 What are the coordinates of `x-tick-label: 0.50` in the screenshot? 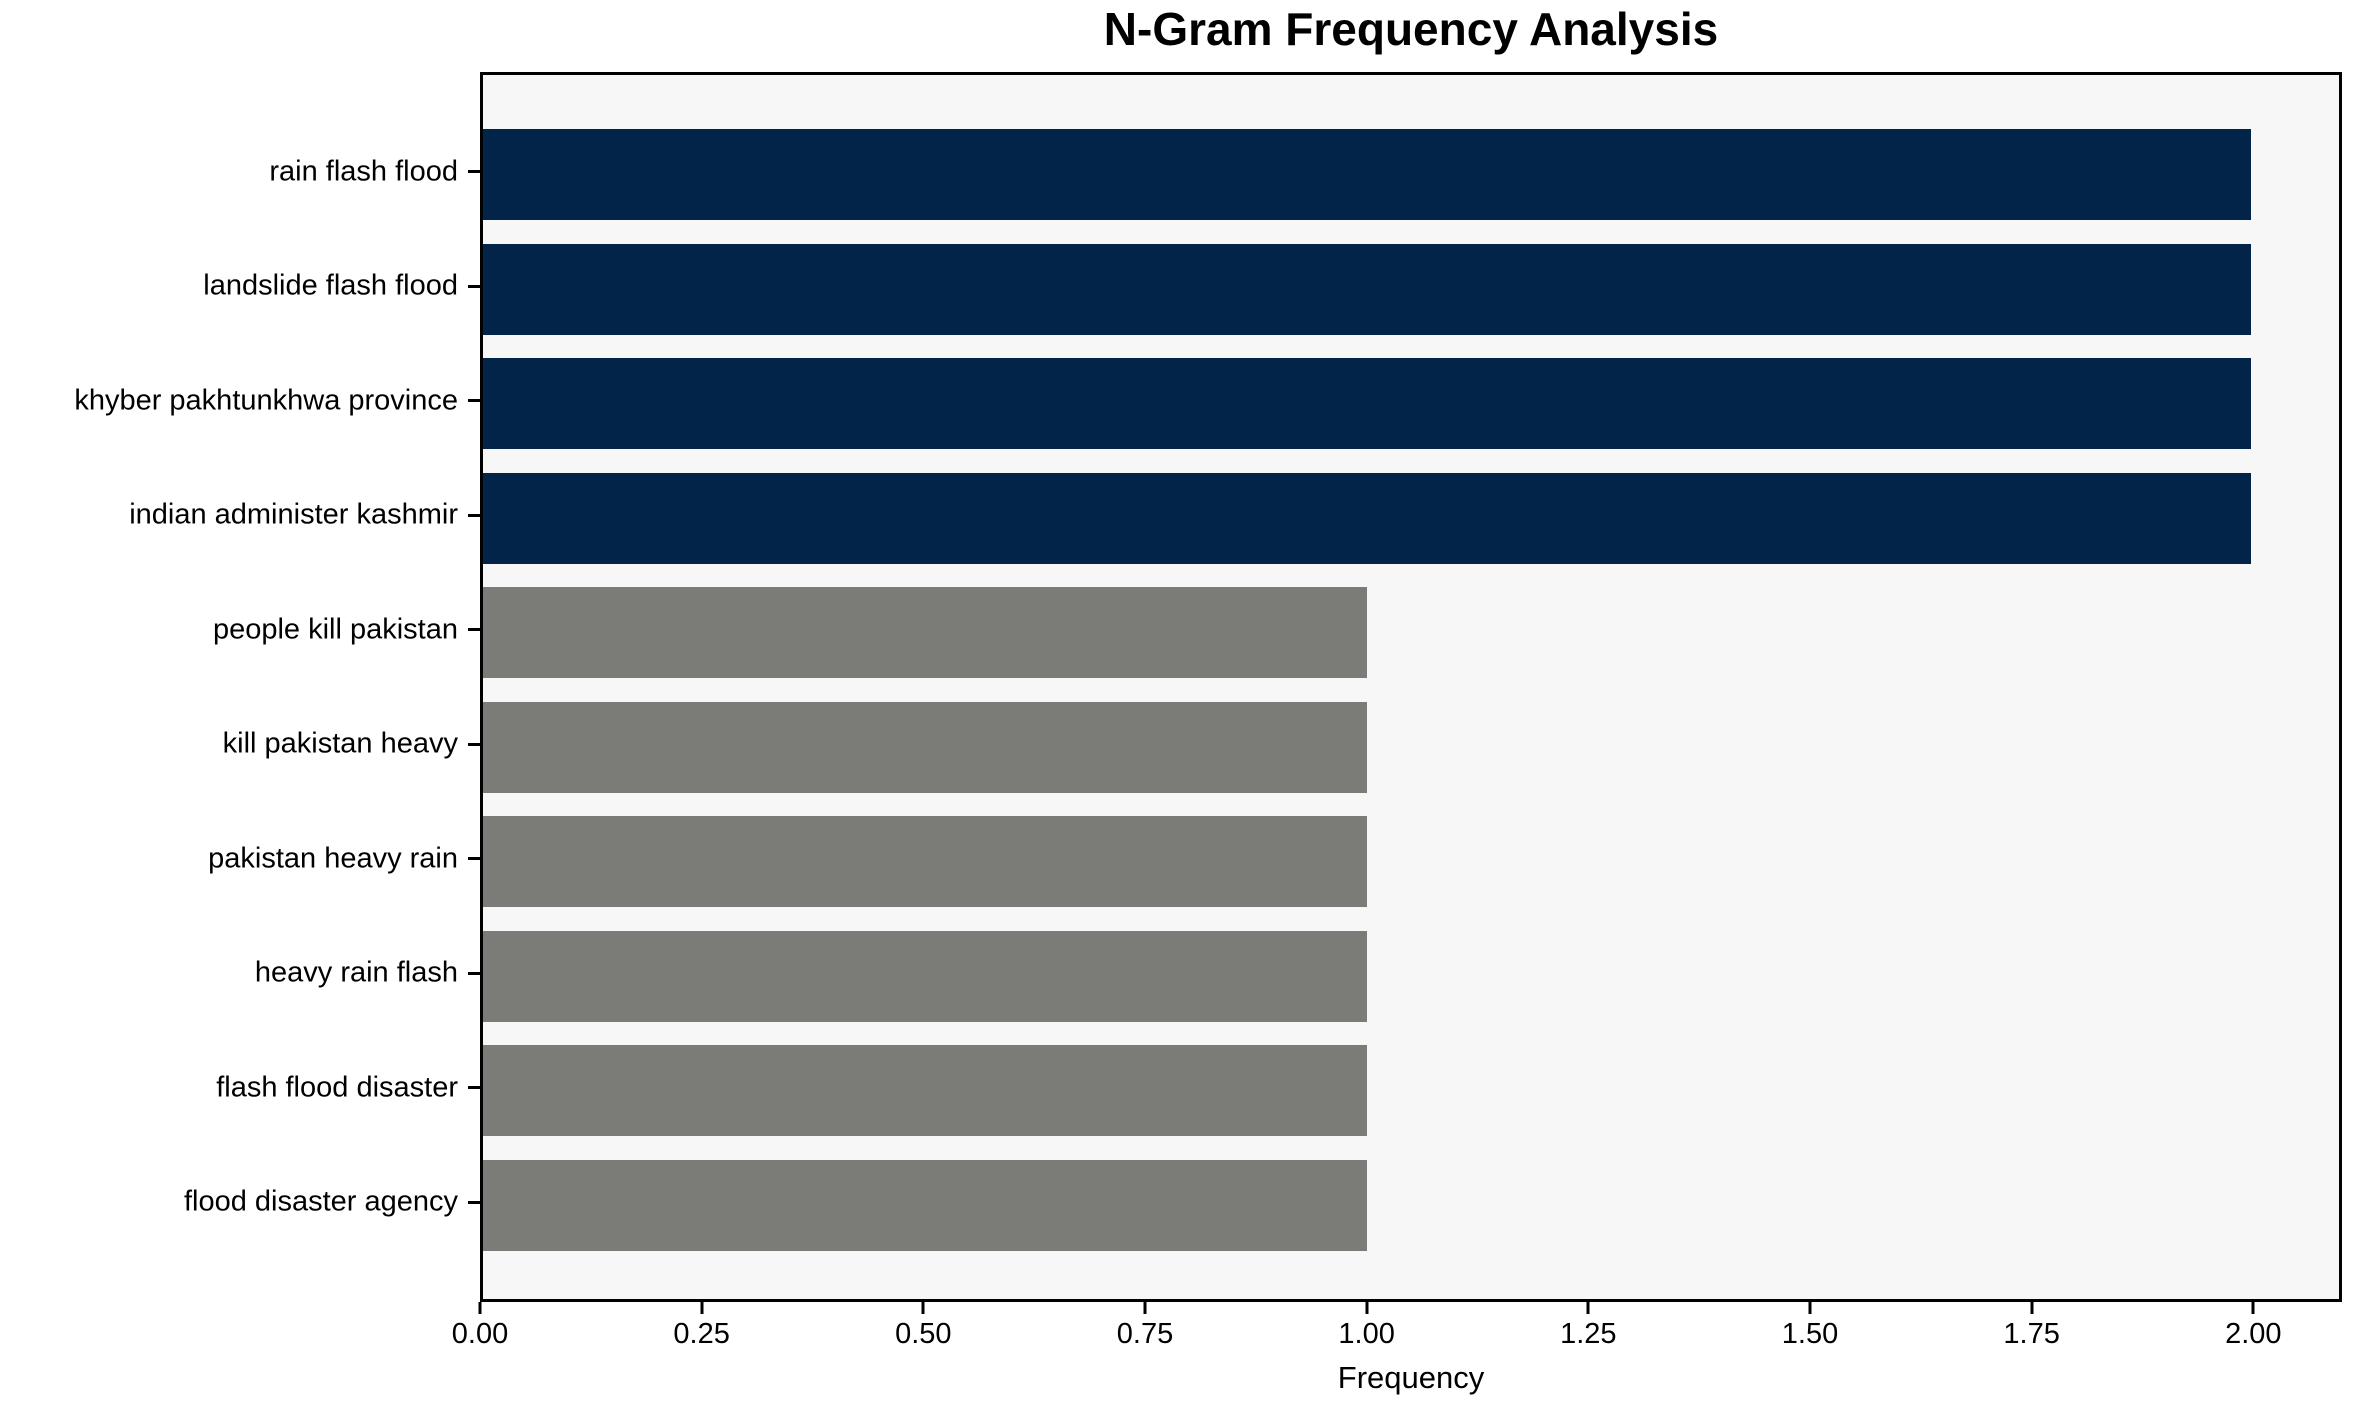 It's located at (923, 1334).